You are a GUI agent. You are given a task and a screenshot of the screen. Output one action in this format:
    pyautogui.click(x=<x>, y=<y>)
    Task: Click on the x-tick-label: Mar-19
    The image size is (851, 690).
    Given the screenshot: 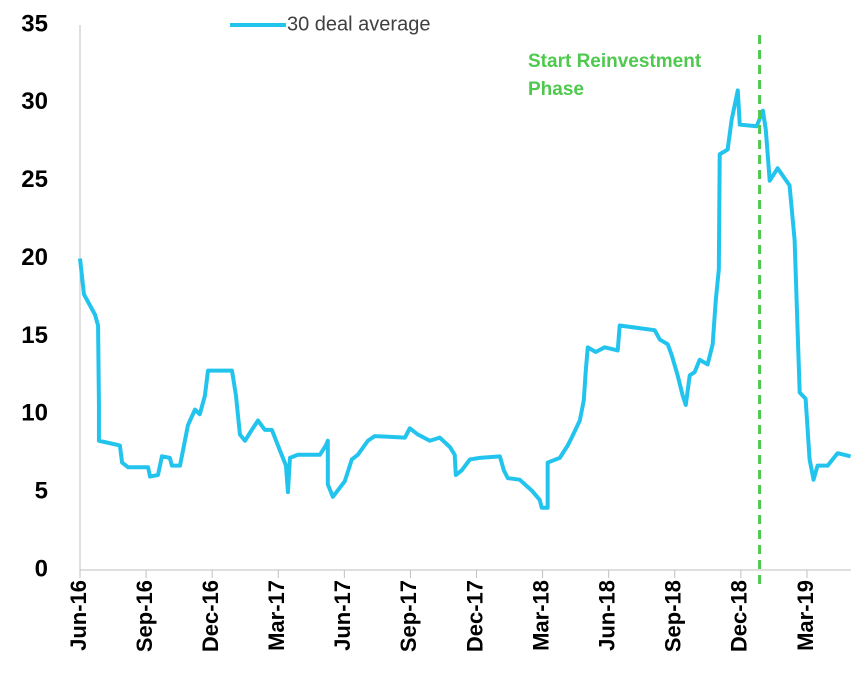 What is the action you would take?
    pyautogui.click(x=805, y=615)
    